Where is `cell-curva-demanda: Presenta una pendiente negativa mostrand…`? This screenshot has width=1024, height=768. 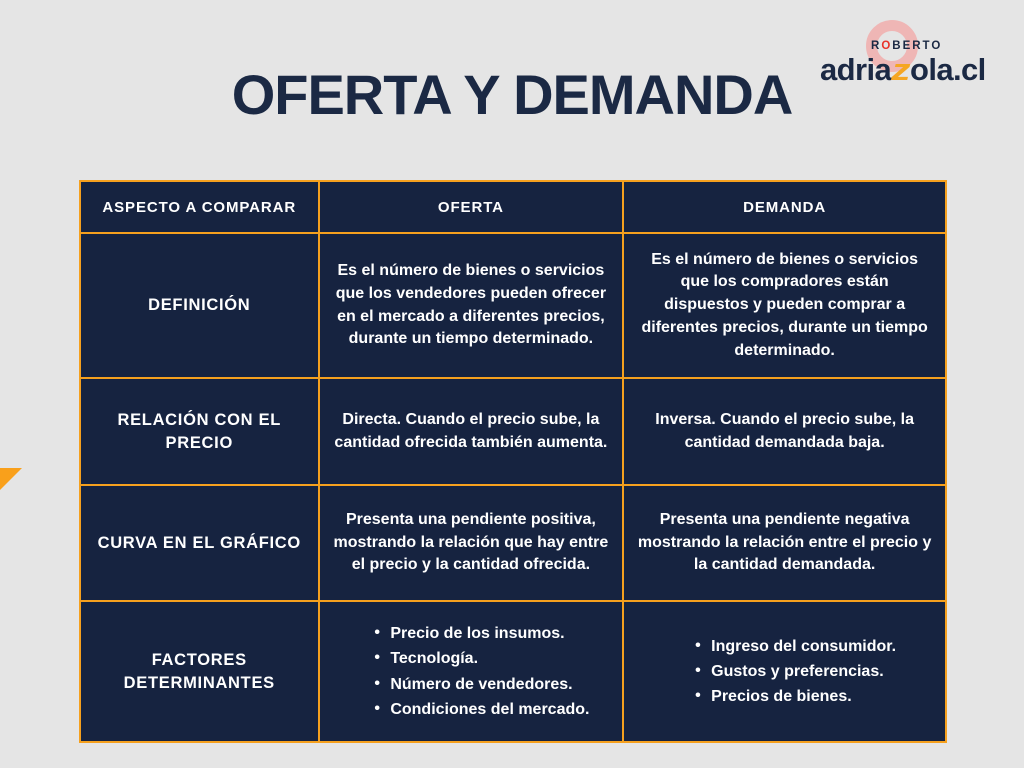 cell-curva-demanda: Presenta una pendiente negativa mostrand… is located at coordinates (784, 543).